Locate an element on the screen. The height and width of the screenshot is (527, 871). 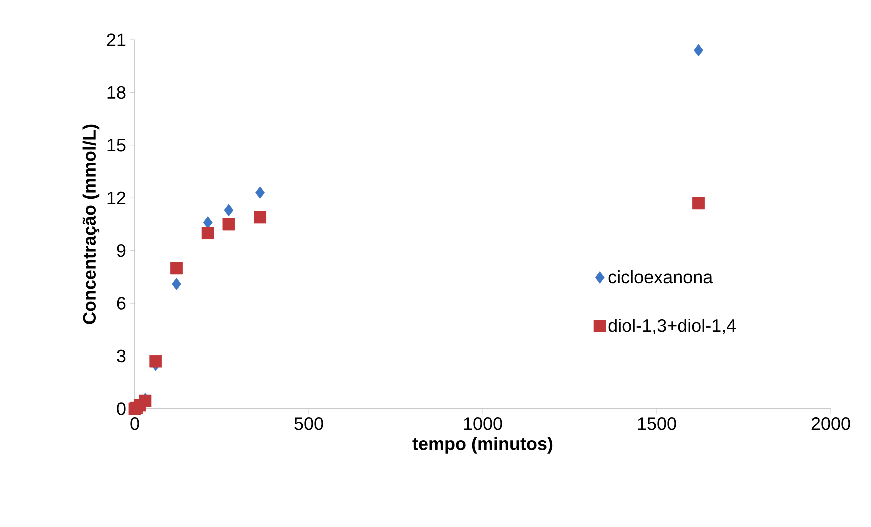
y-tick-label: 15 is located at coordinates (117, 145).